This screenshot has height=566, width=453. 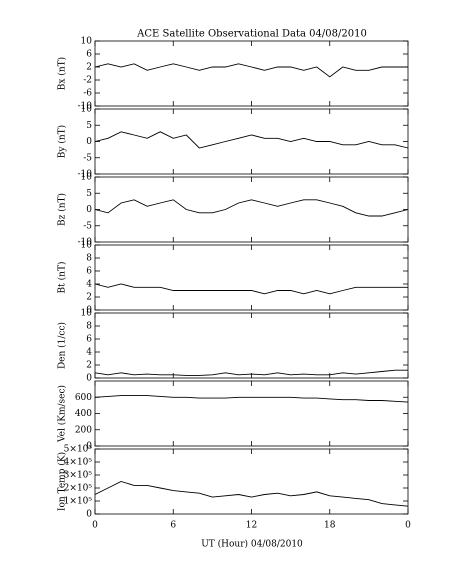 What do you see at coordinates (87, 94) in the screenshot?
I see `y-tick-label: -6` at bounding box center [87, 94].